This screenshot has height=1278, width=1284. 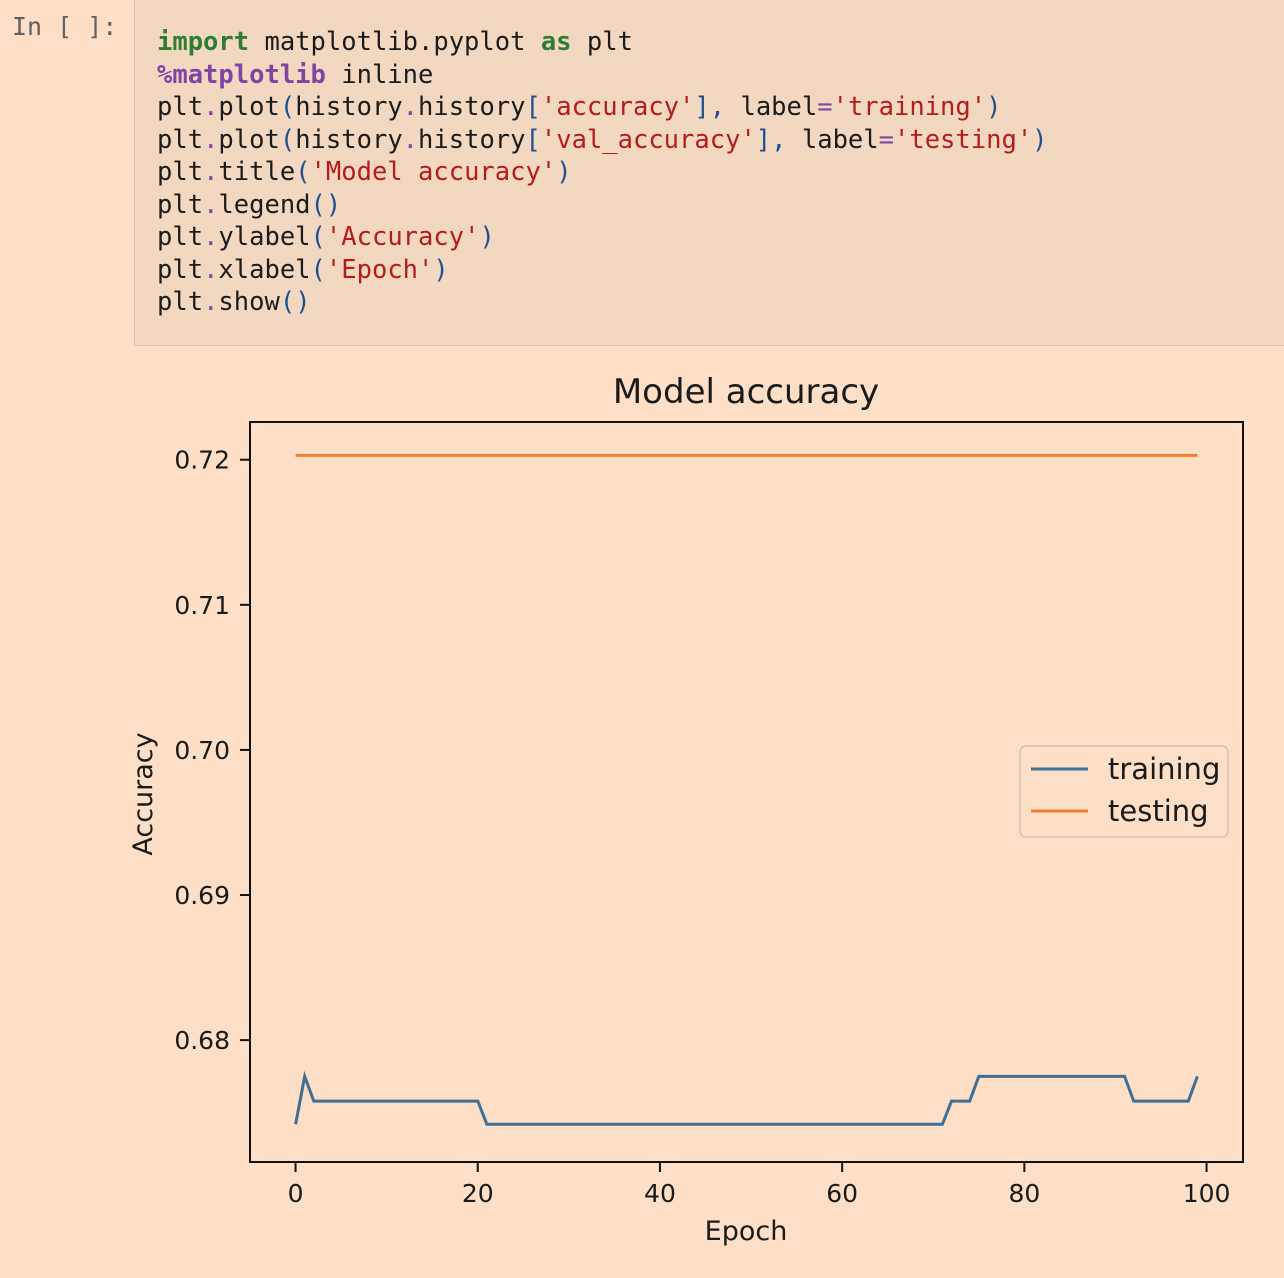 What do you see at coordinates (1164, 769) in the screenshot?
I see `legend-label-training: training` at bounding box center [1164, 769].